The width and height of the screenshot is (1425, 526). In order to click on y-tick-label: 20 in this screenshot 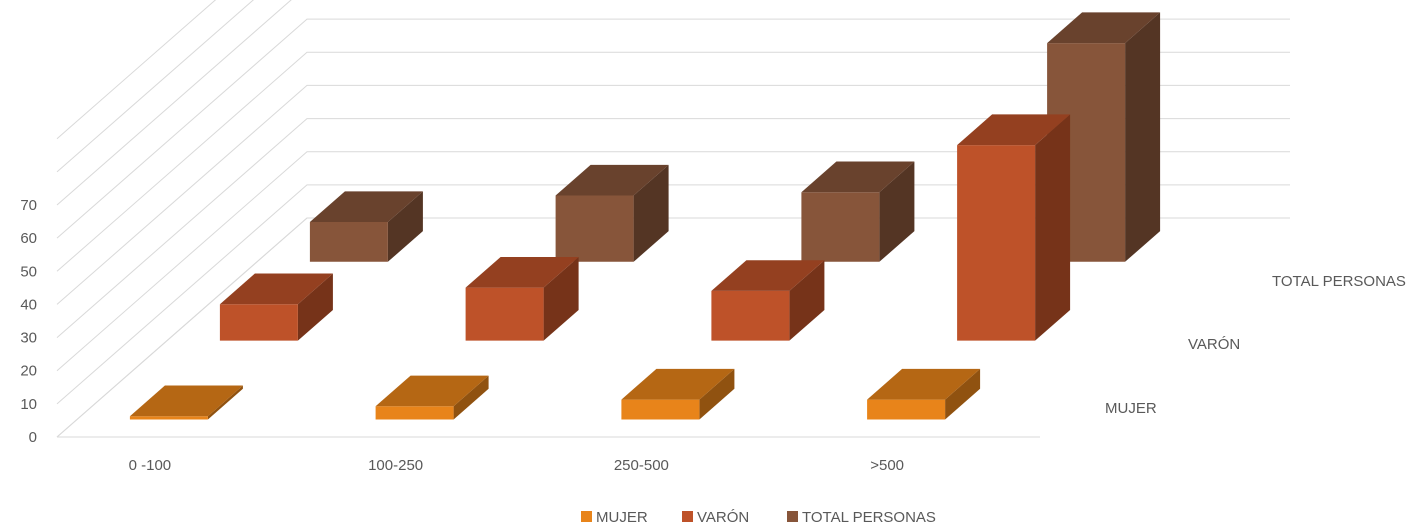, I will do `click(28, 371)`.